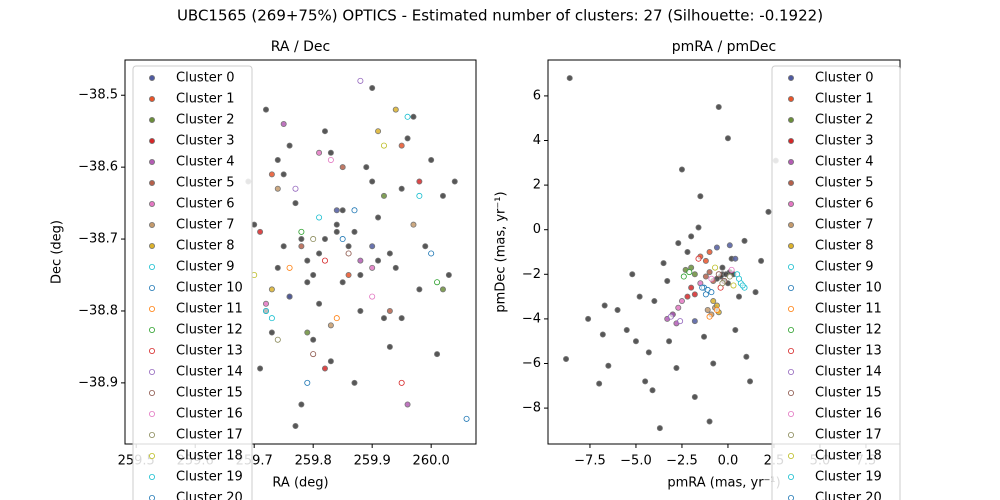  Describe the element at coordinates (636, 461) in the screenshot. I see `x-tick-label: −5.0` at that location.